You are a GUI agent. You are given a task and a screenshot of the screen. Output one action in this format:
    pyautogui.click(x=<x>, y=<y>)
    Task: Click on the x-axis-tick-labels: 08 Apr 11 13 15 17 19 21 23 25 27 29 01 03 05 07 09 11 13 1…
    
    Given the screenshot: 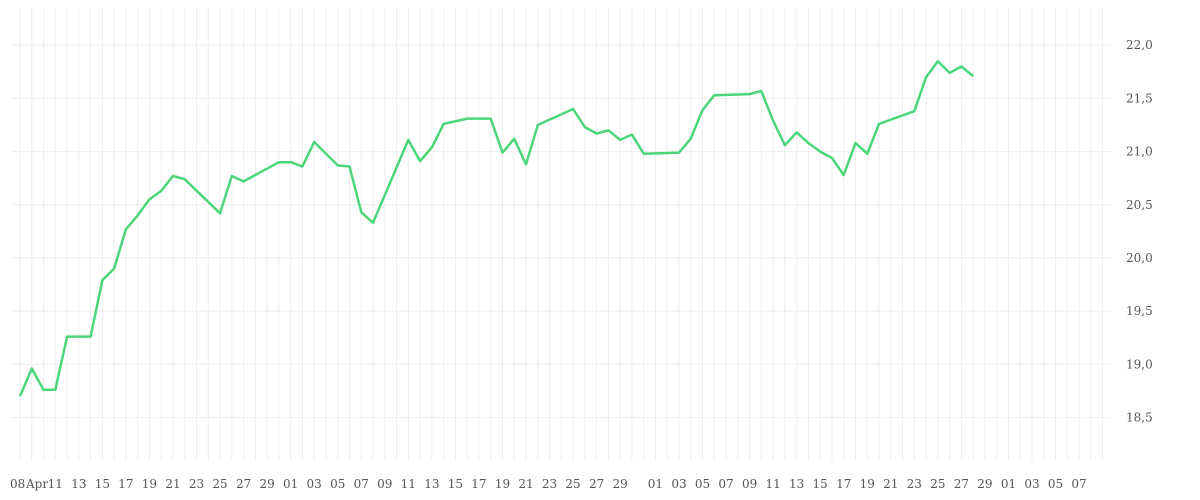 What is the action you would take?
    pyautogui.click(x=548, y=484)
    